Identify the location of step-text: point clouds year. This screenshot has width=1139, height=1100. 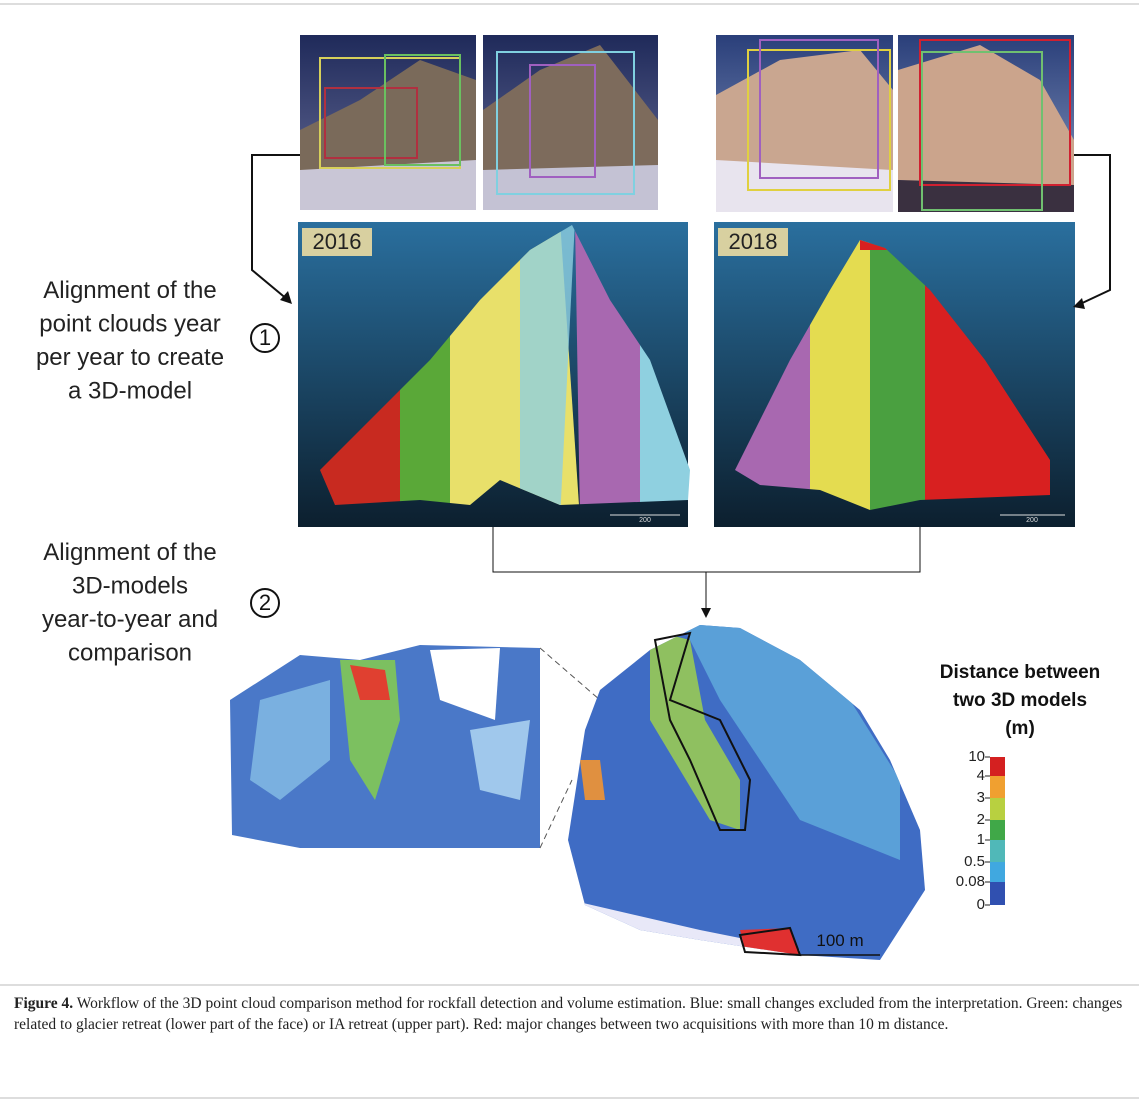
(129, 324).